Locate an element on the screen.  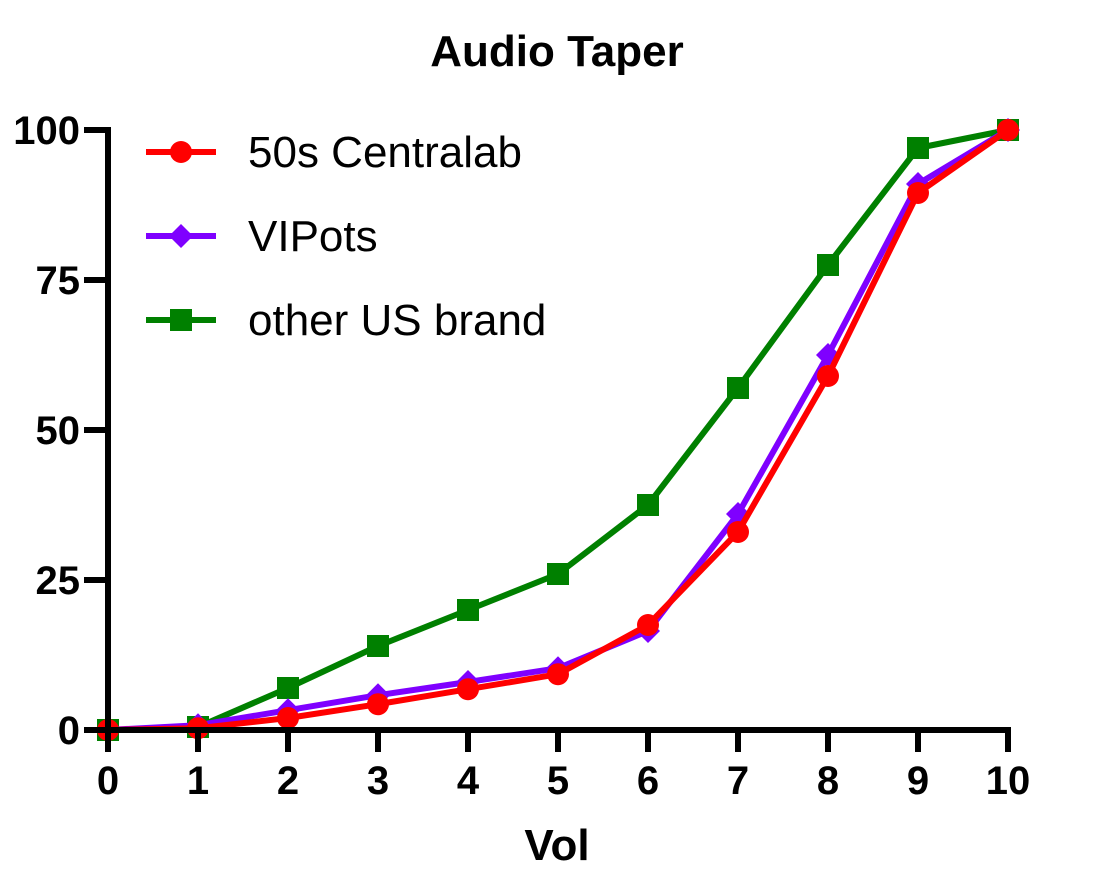
legend: 50s Centralab VIPots other US brand is located at coordinates (346, 236).